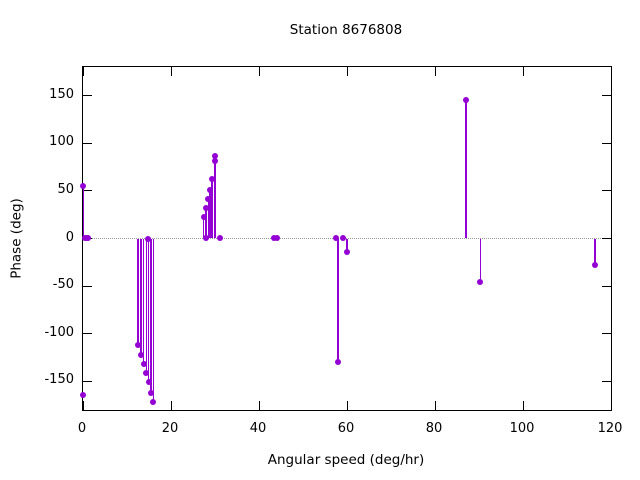  What do you see at coordinates (82, 428) in the screenshot?
I see `x-tick-label: 0` at bounding box center [82, 428].